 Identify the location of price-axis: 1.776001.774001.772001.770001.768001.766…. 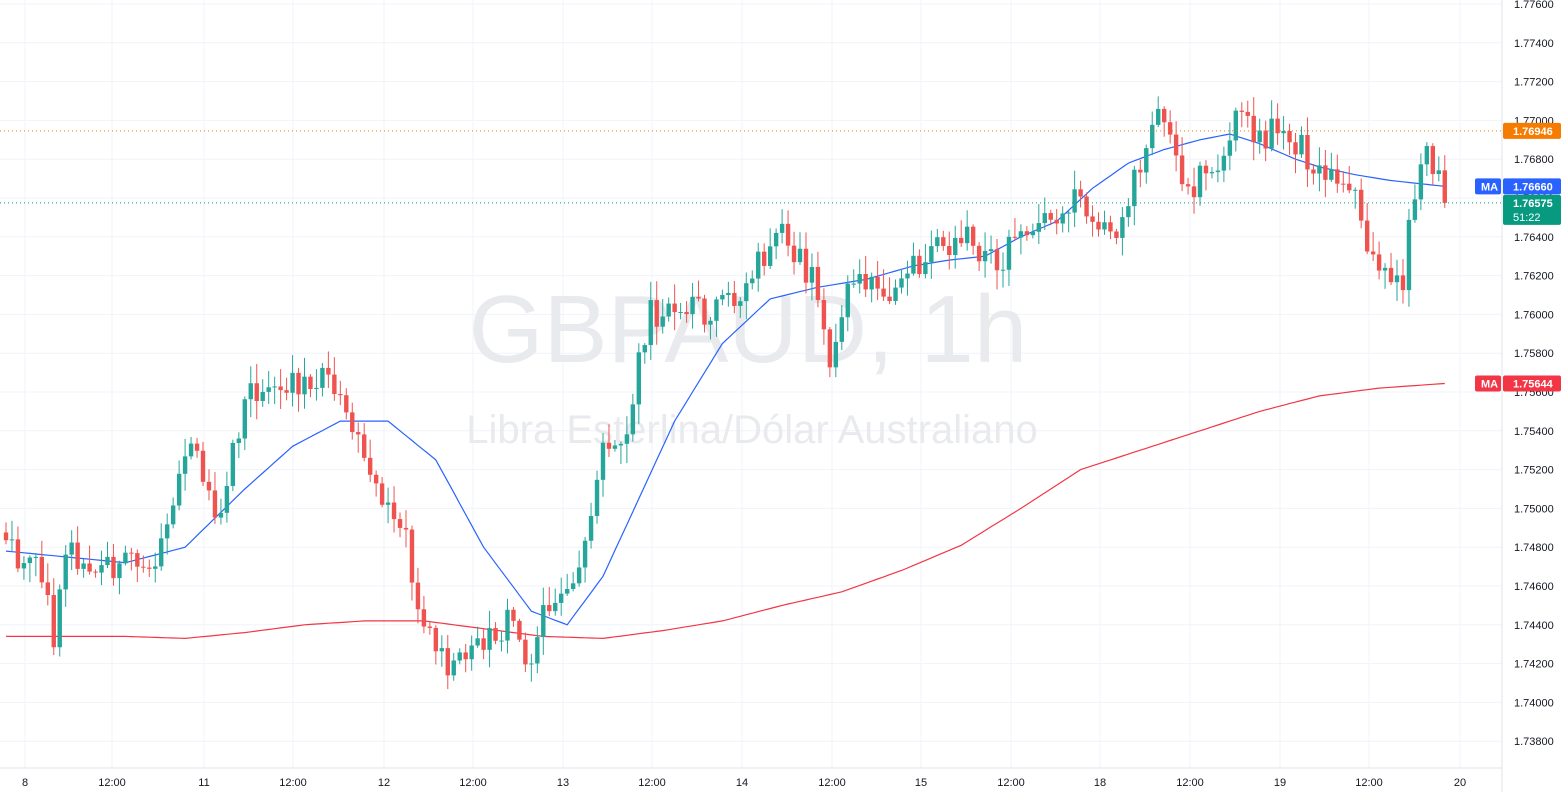
(1527, 396).